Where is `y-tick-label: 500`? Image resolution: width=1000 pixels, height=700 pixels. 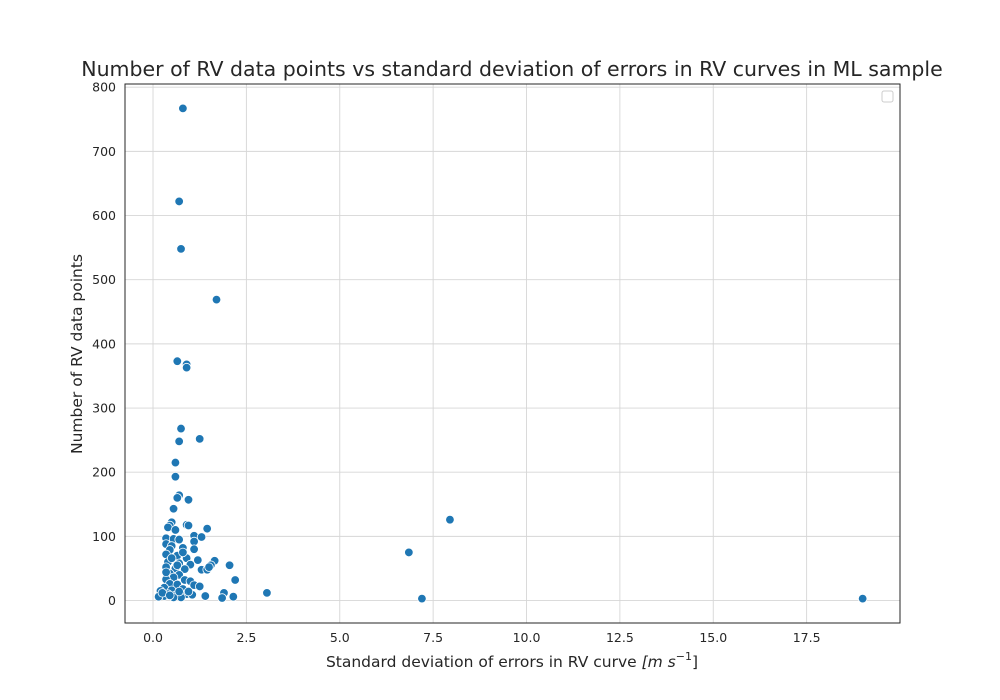
y-tick-label: 500 is located at coordinates (104, 279).